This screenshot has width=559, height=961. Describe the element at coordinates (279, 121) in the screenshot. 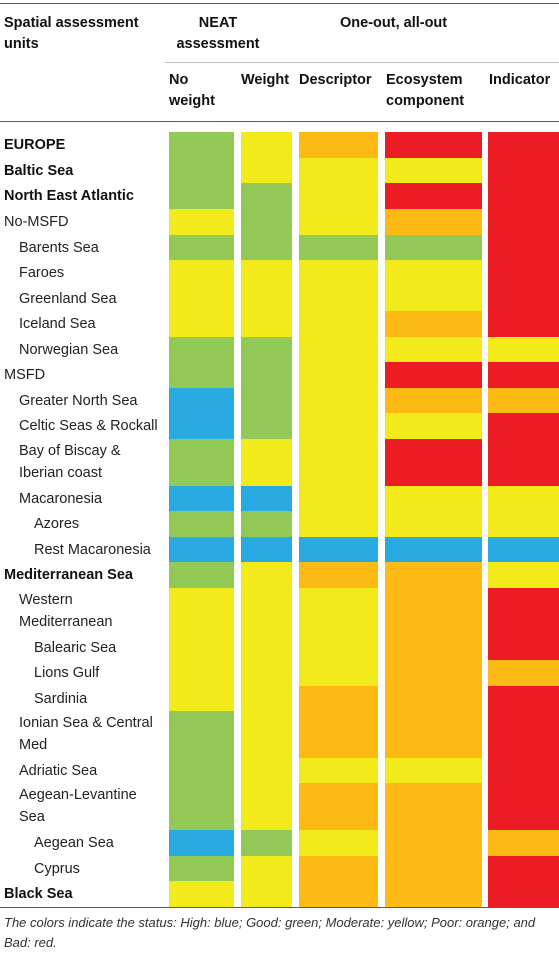

I see `header-bottom-rule` at that location.